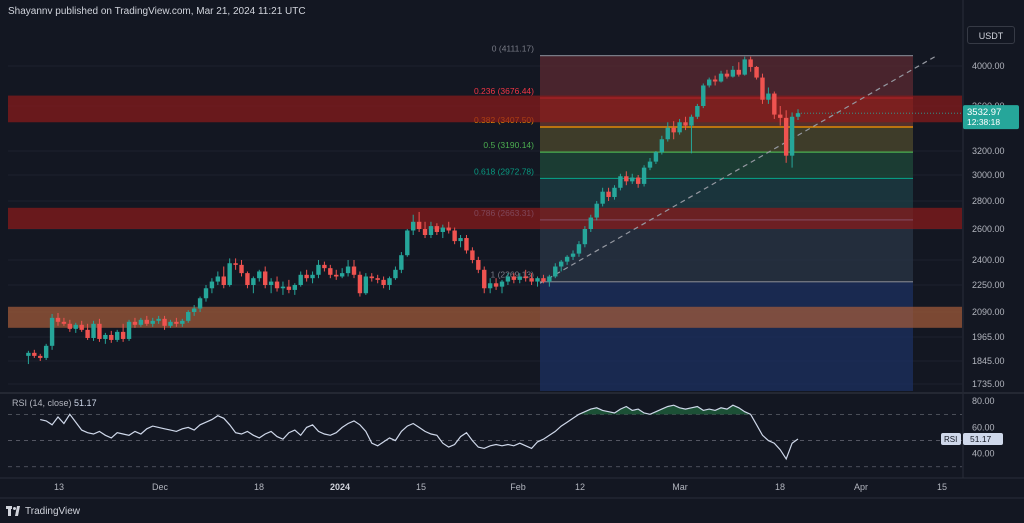 Image resolution: width=1024 pixels, height=523 pixels. Describe the element at coordinates (580, 487) in the screenshot. I see `time-axis-tick-label: 12` at that location.